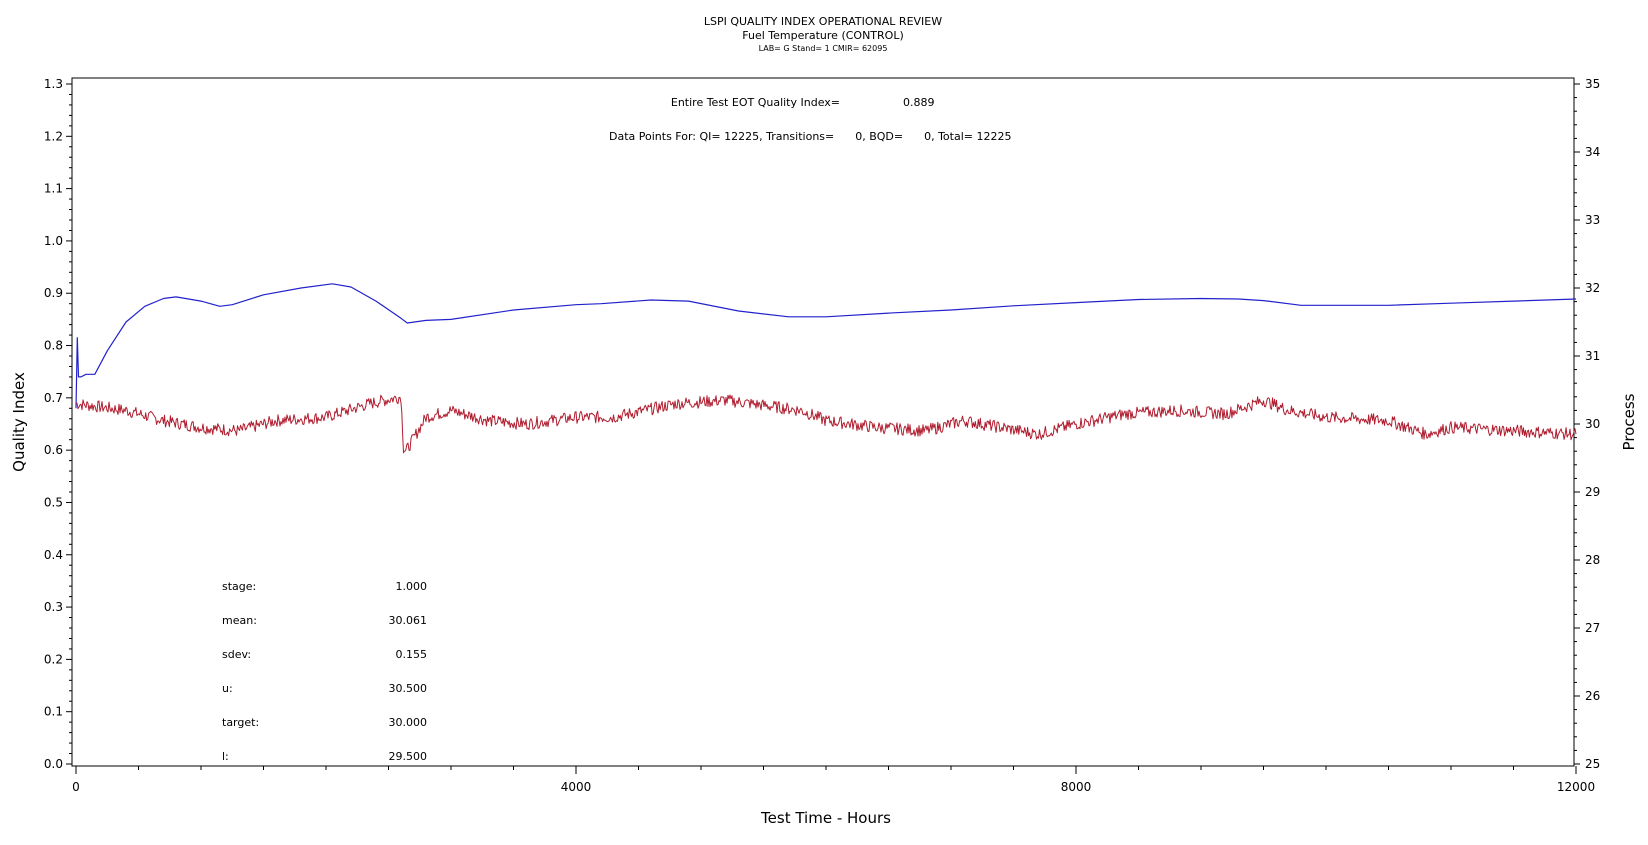 This screenshot has width=1648, height=845. Describe the element at coordinates (240, 722) in the screenshot. I see `stat-label: target:` at that location.